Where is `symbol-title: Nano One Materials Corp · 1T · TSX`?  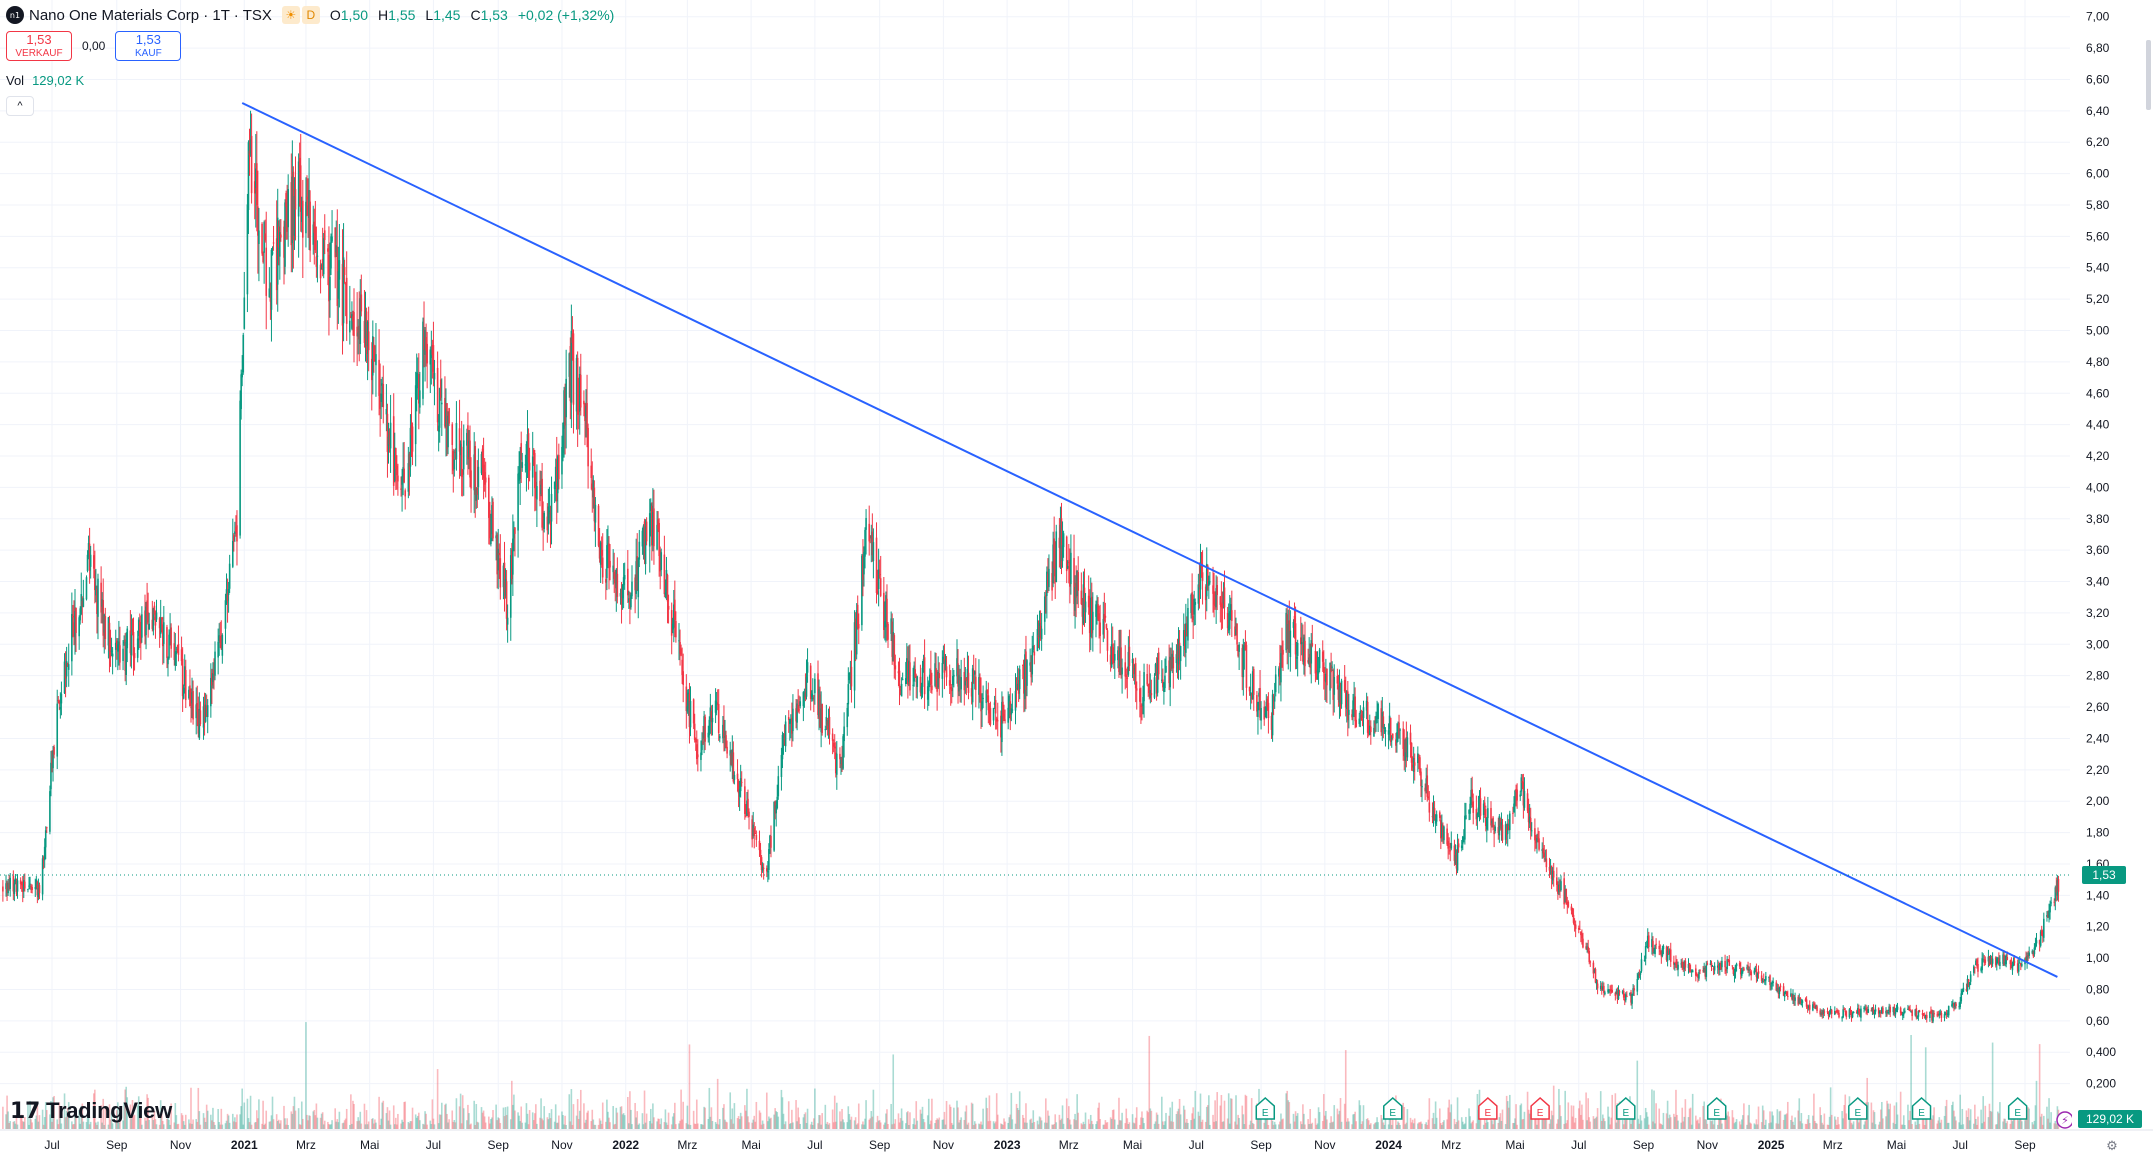 symbol-title: Nano One Materials Corp · 1T · TSX is located at coordinates (150, 15).